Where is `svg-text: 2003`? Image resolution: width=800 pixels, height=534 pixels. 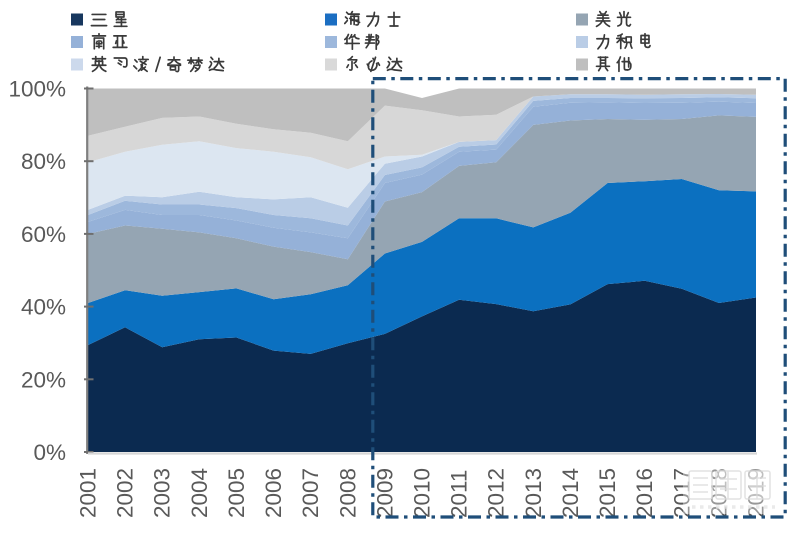 svg-text: 2003 is located at coordinates (162, 493).